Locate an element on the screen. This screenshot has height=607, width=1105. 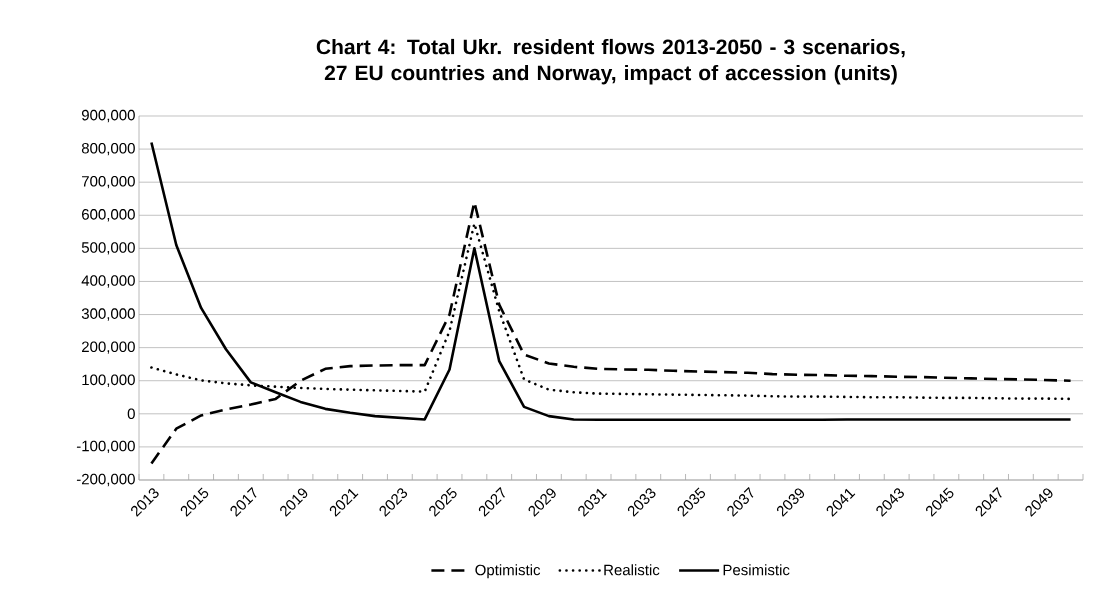
y-tick-label: 900,000 is located at coordinates (108, 116).